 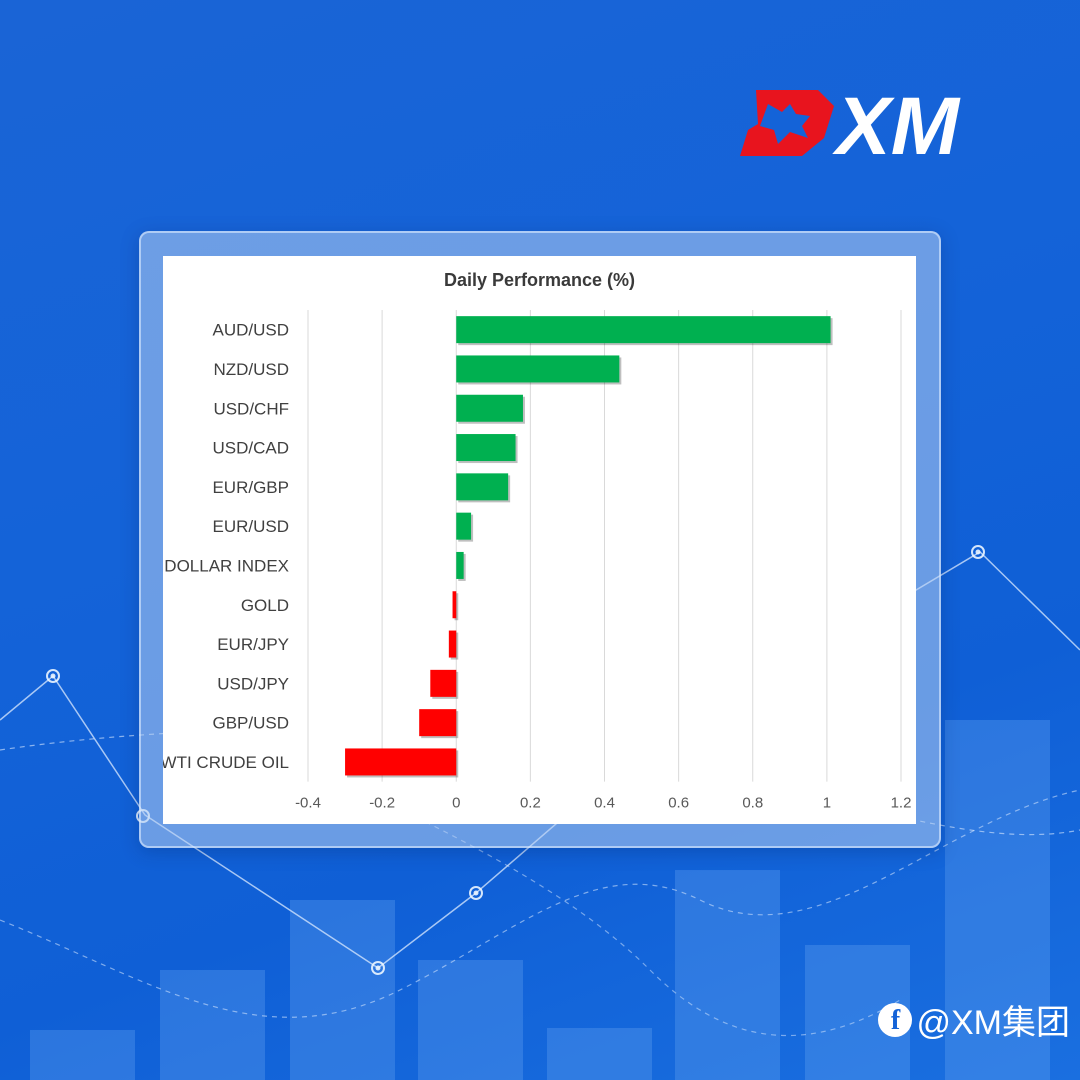 I want to click on bar-wti-crude-oil, so click(x=401, y=762).